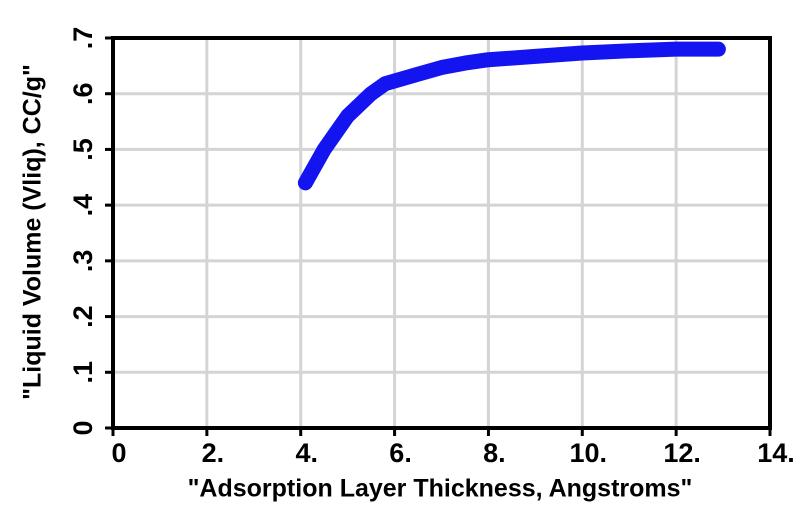  What do you see at coordinates (494, 453) in the screenshot?
I see `x-tick-label: 8.` at bounding box center [494, 453].